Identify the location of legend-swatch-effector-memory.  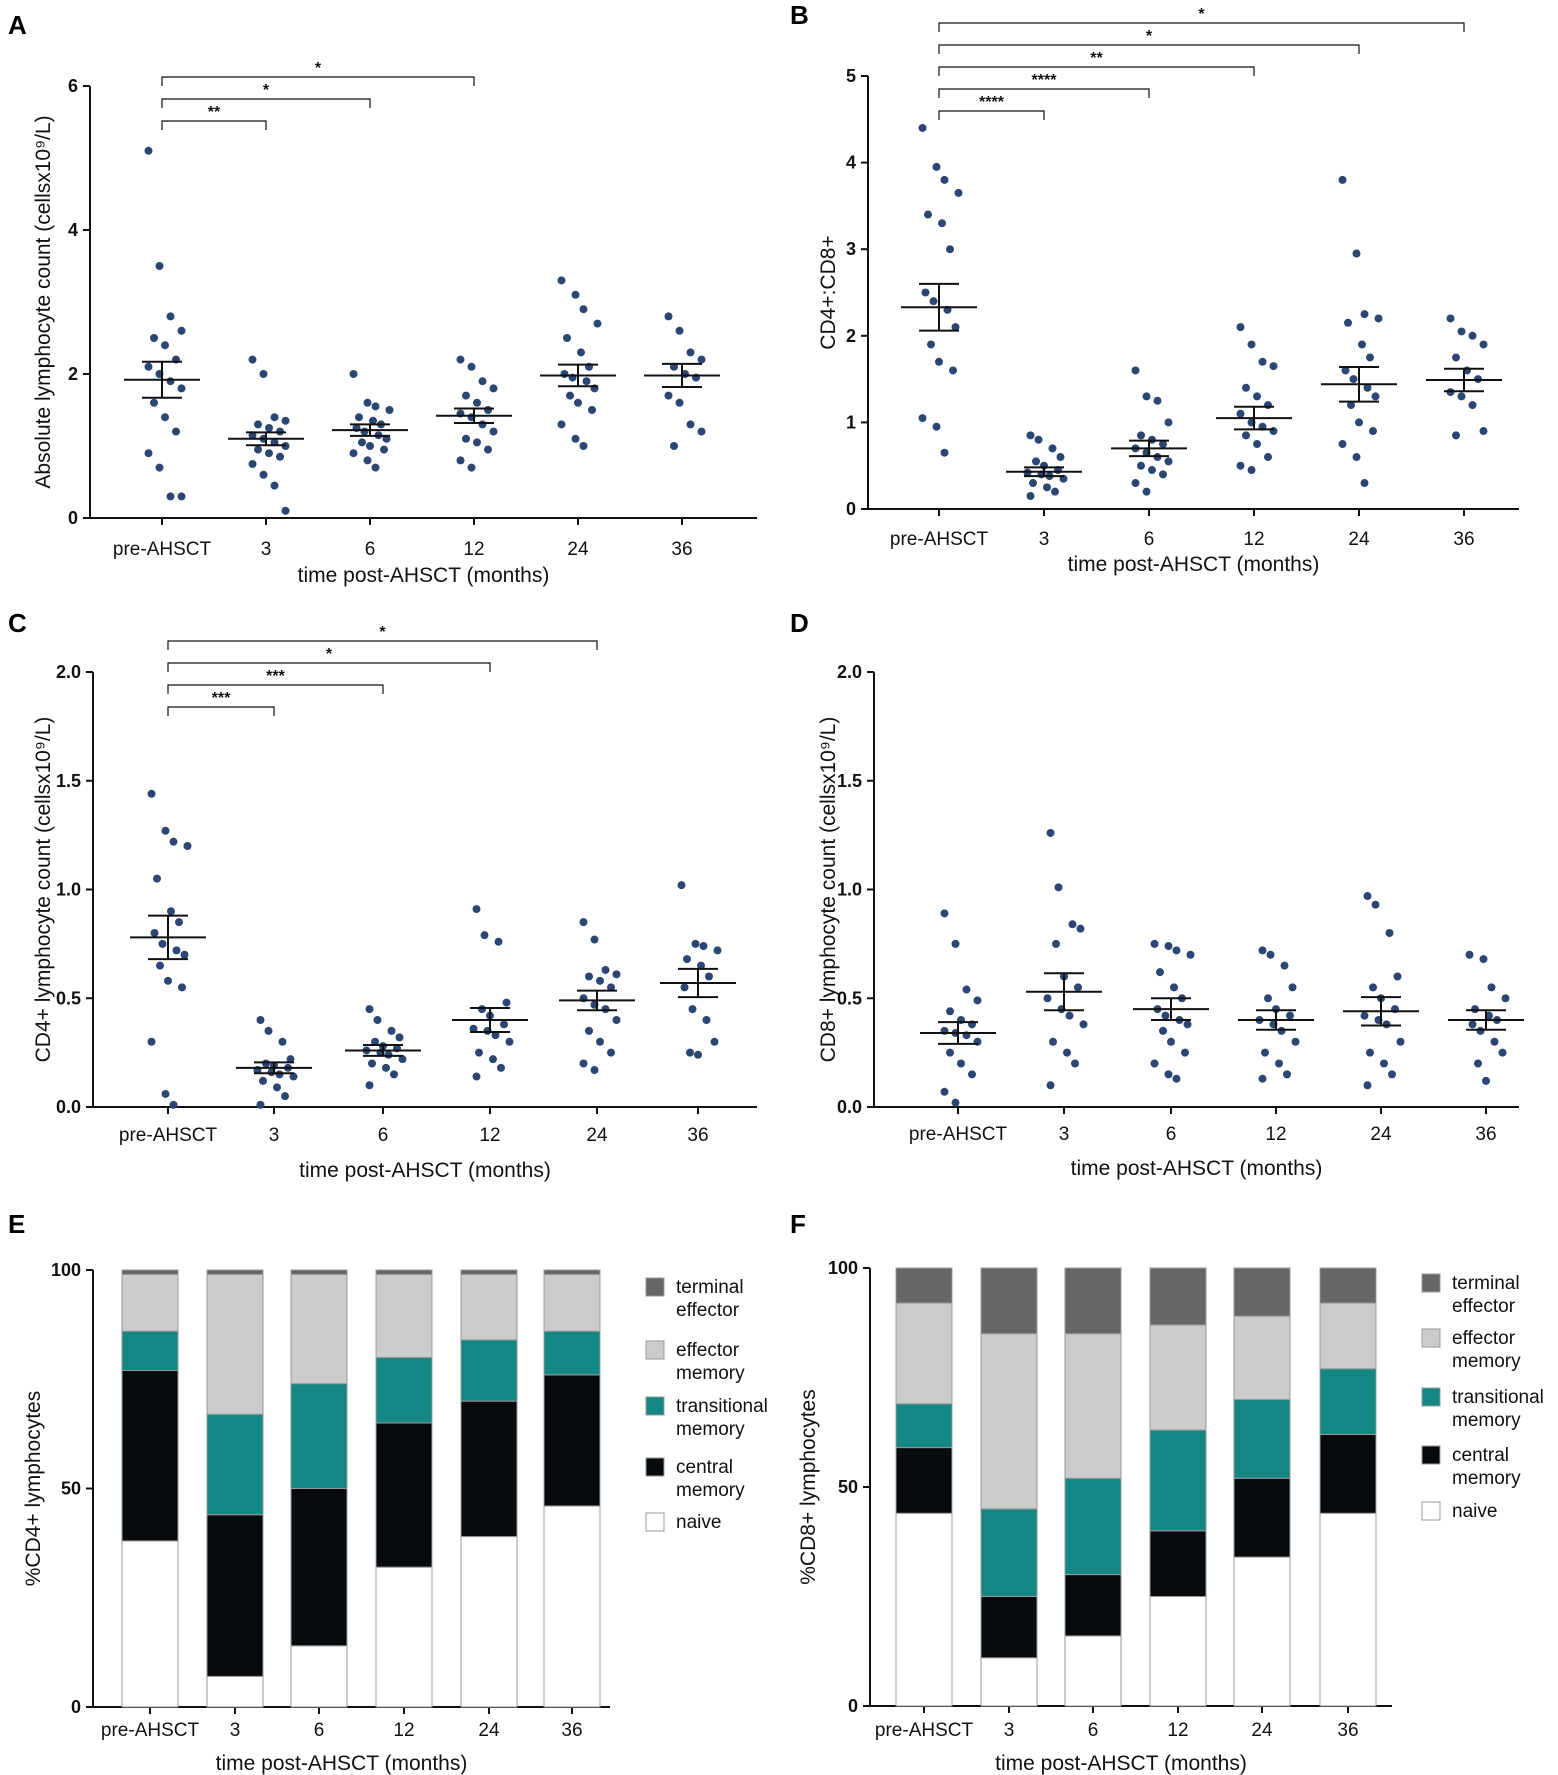
(1431, 1338).